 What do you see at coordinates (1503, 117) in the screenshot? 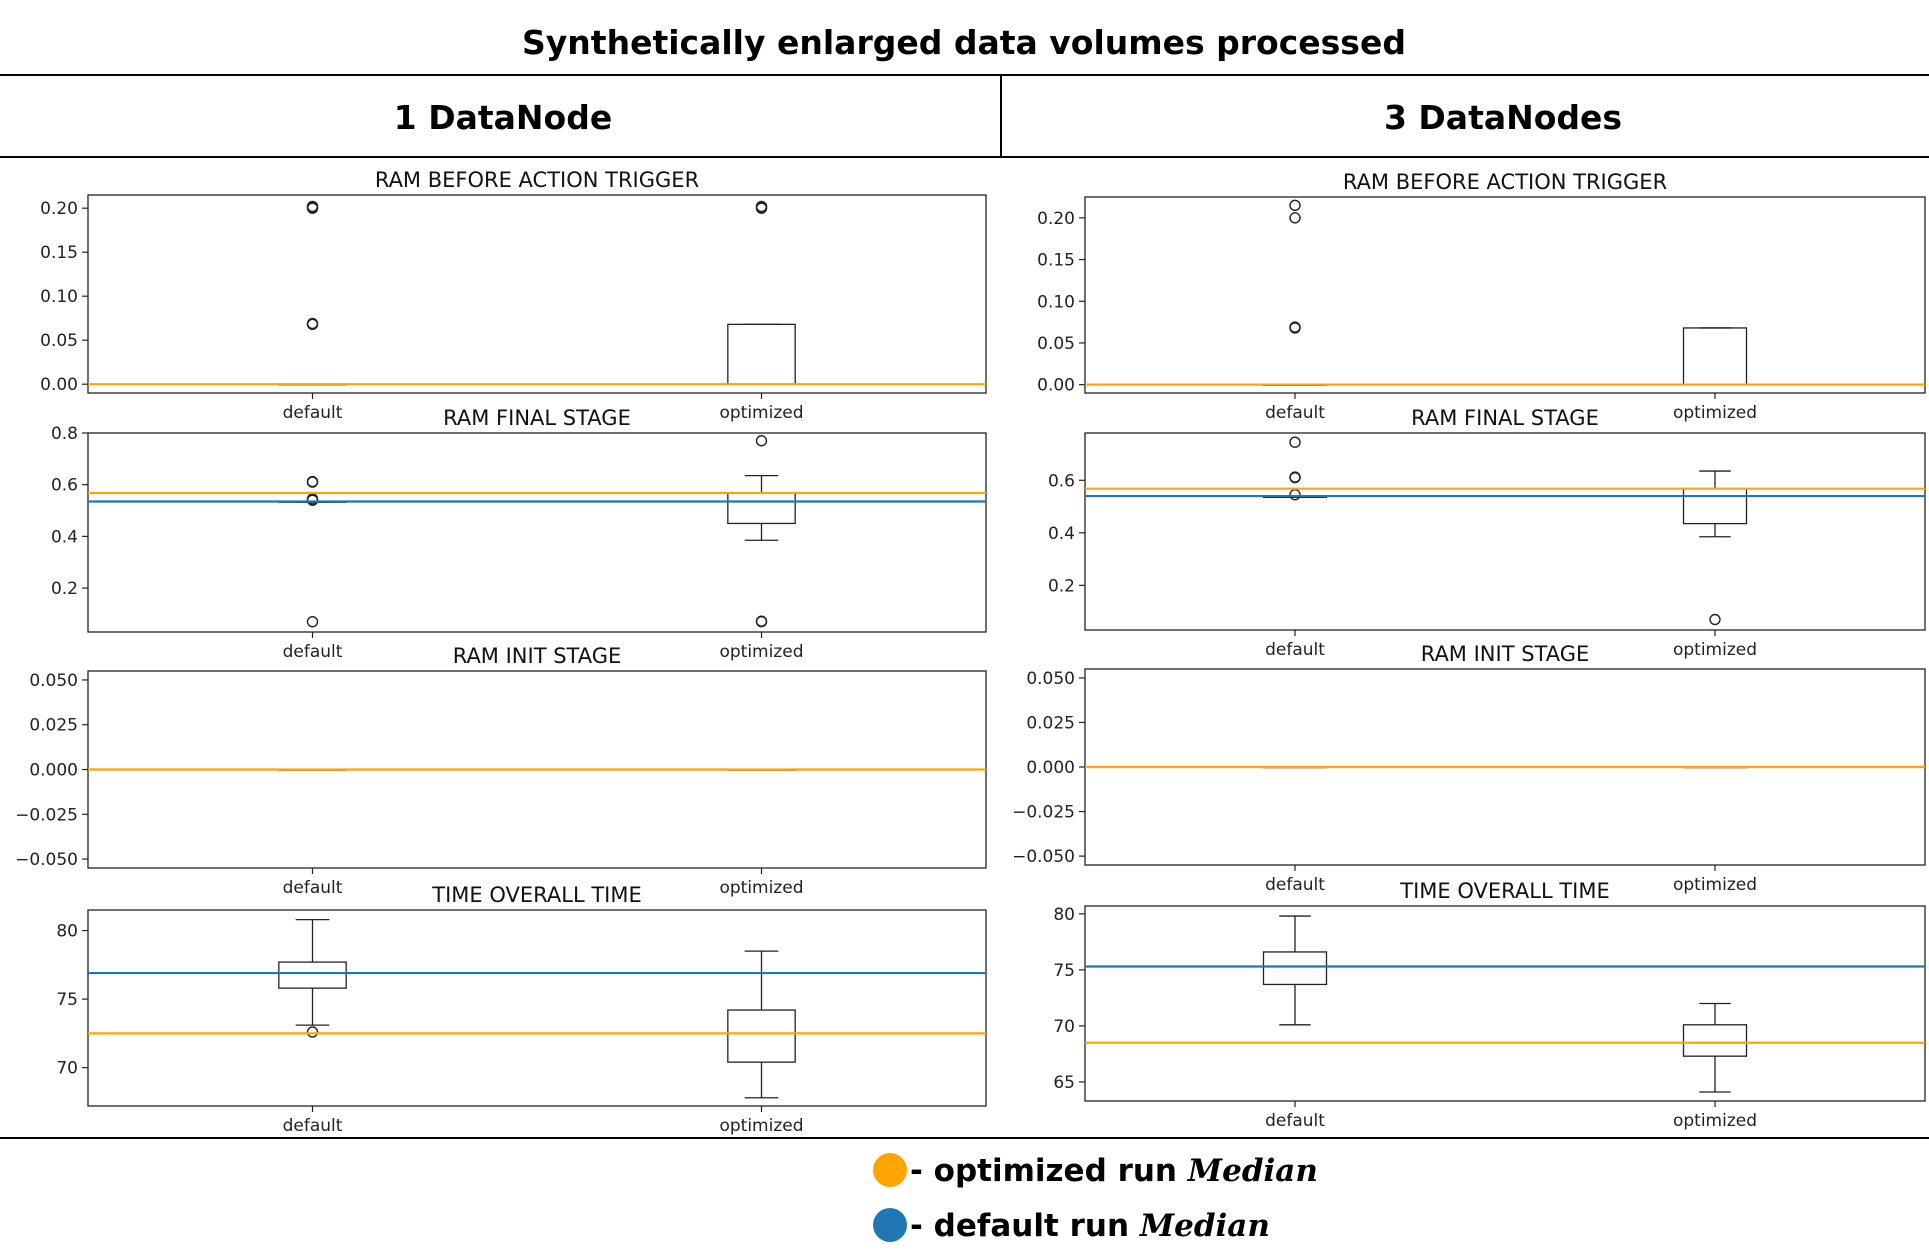
I see `column-header-3-datanodes: 3 DataNodes` at bounding box center [1503, 117].